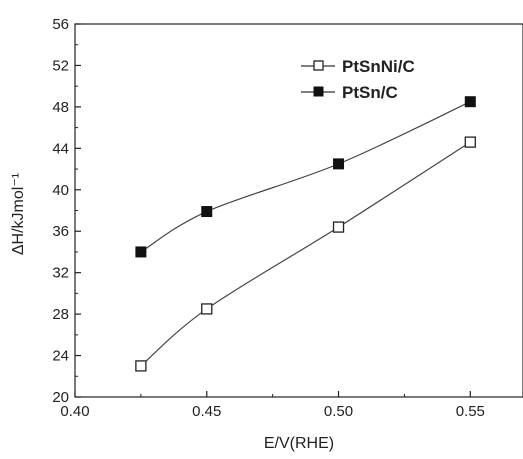 The width and height of the screenshot is (523, 459). I want to click on y-tick-label: 56, so click(60, 24).